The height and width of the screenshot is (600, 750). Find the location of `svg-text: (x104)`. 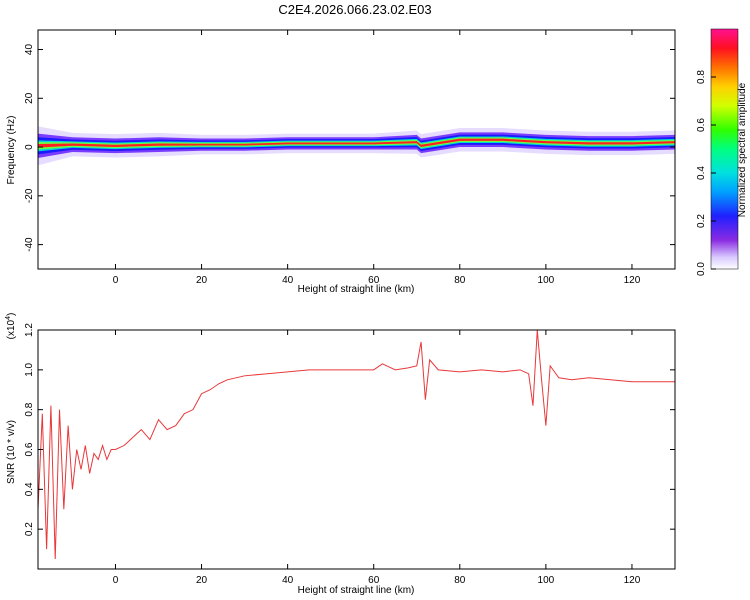

svg-text: (x104) is located at coordinates (11, 326).